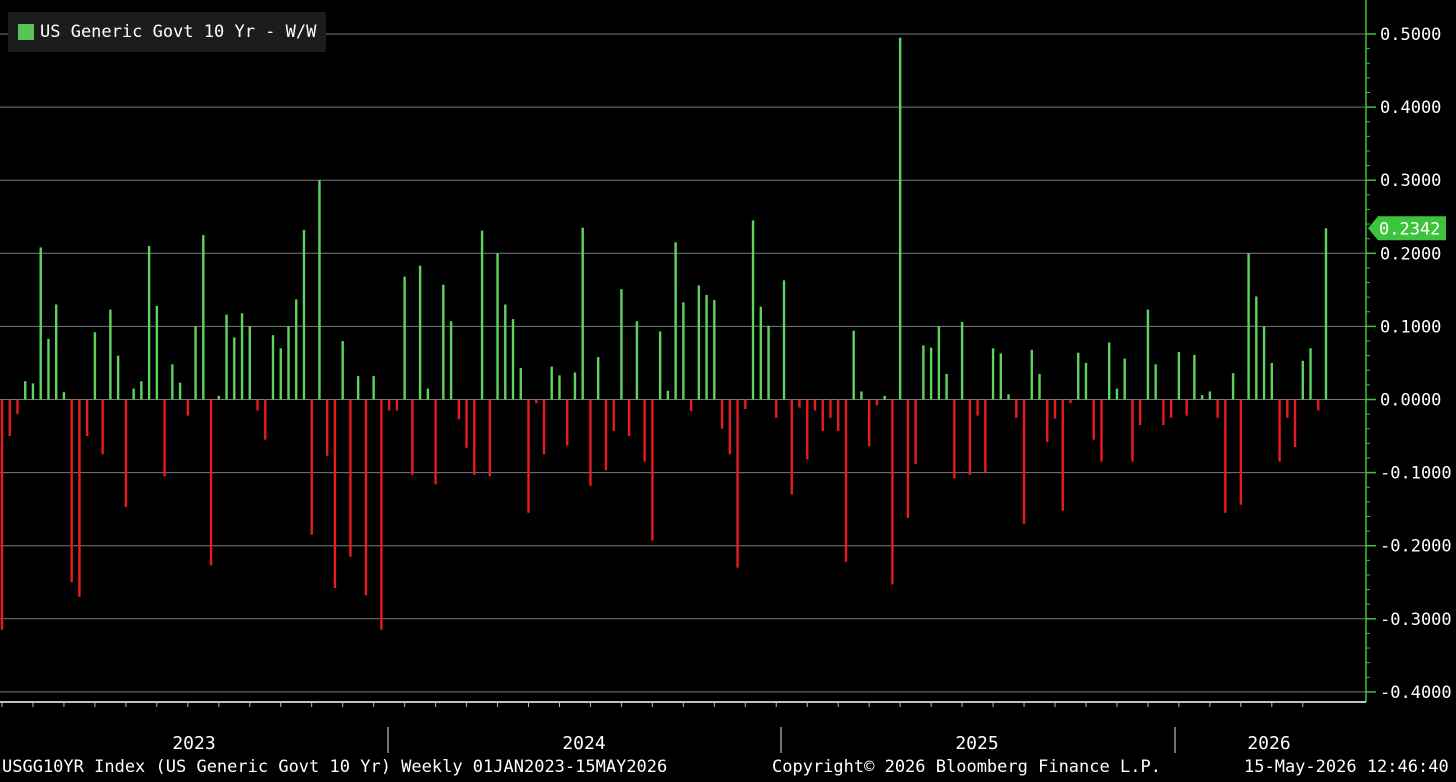 The height and width of the screenshot is (782, 1456). I want to click on y-tick-label: 0.3000, so click(1410, 181).